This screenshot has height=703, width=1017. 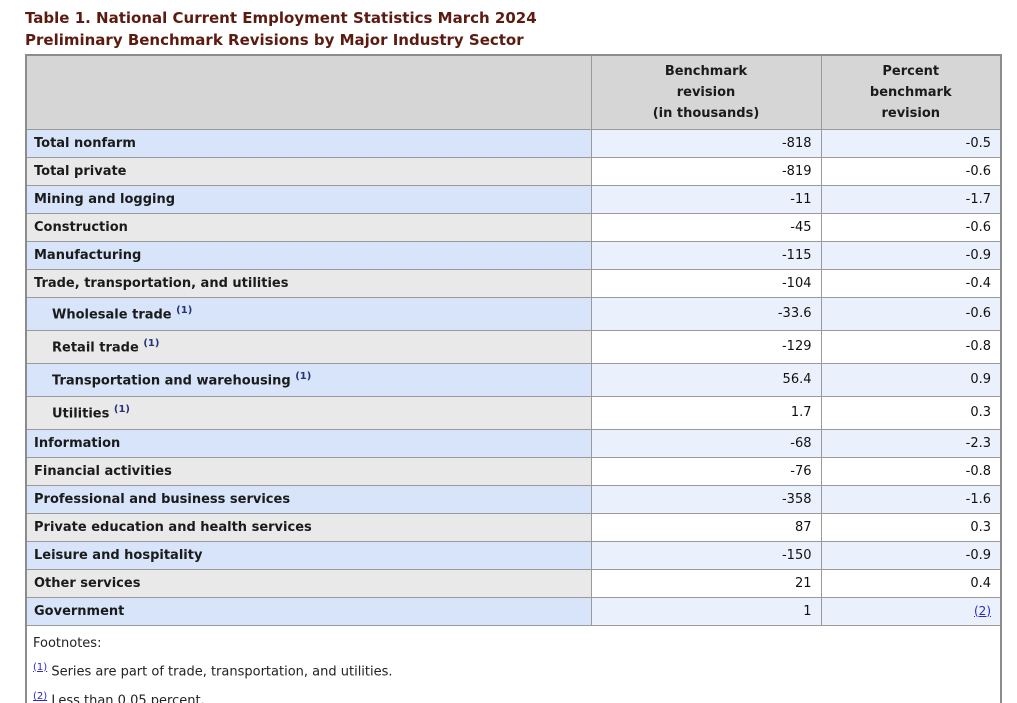 What do you see at coordinates (706, 499) in the screenshot?
I see `benchmark-revision-value: -358` at bounding box center [706, 499].